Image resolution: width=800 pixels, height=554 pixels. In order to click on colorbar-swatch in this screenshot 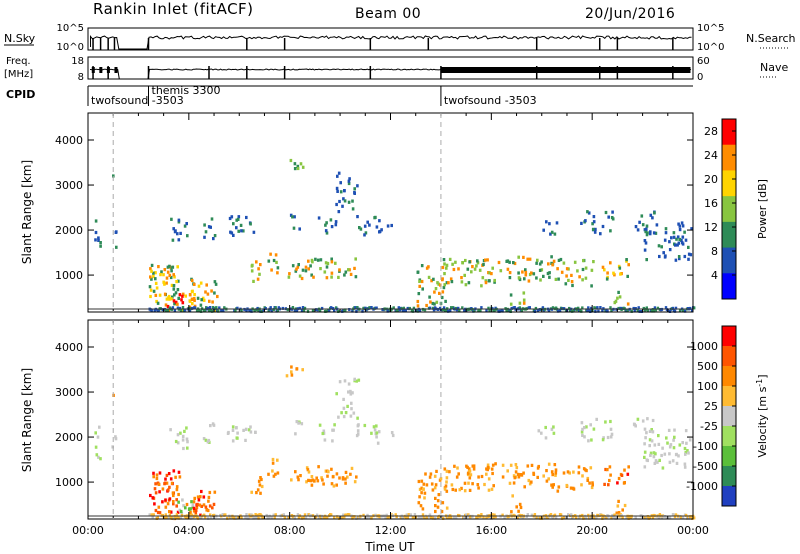, I will do `click(729, 209)`.